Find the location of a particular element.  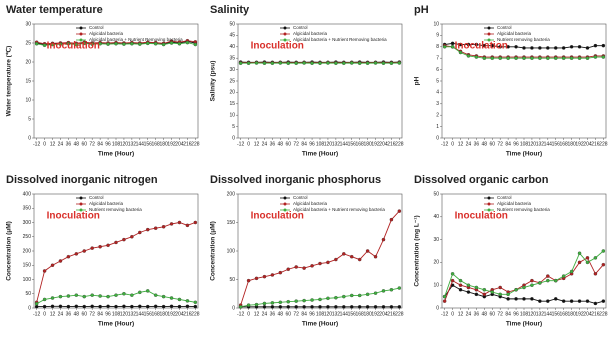

panel-title: Salinity is located at coordinates (230, 10).